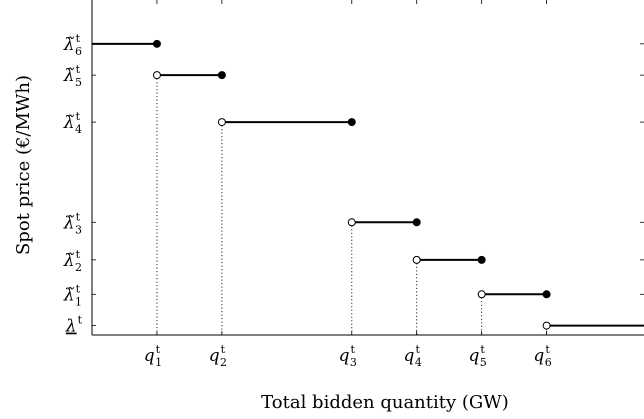 Image resolution: width=644 pixels, height=419 pixels. Describe the element at coordinates (72, 261) in the screenshot. I see `y-tick-label-5: λ̃t 2` at that location.